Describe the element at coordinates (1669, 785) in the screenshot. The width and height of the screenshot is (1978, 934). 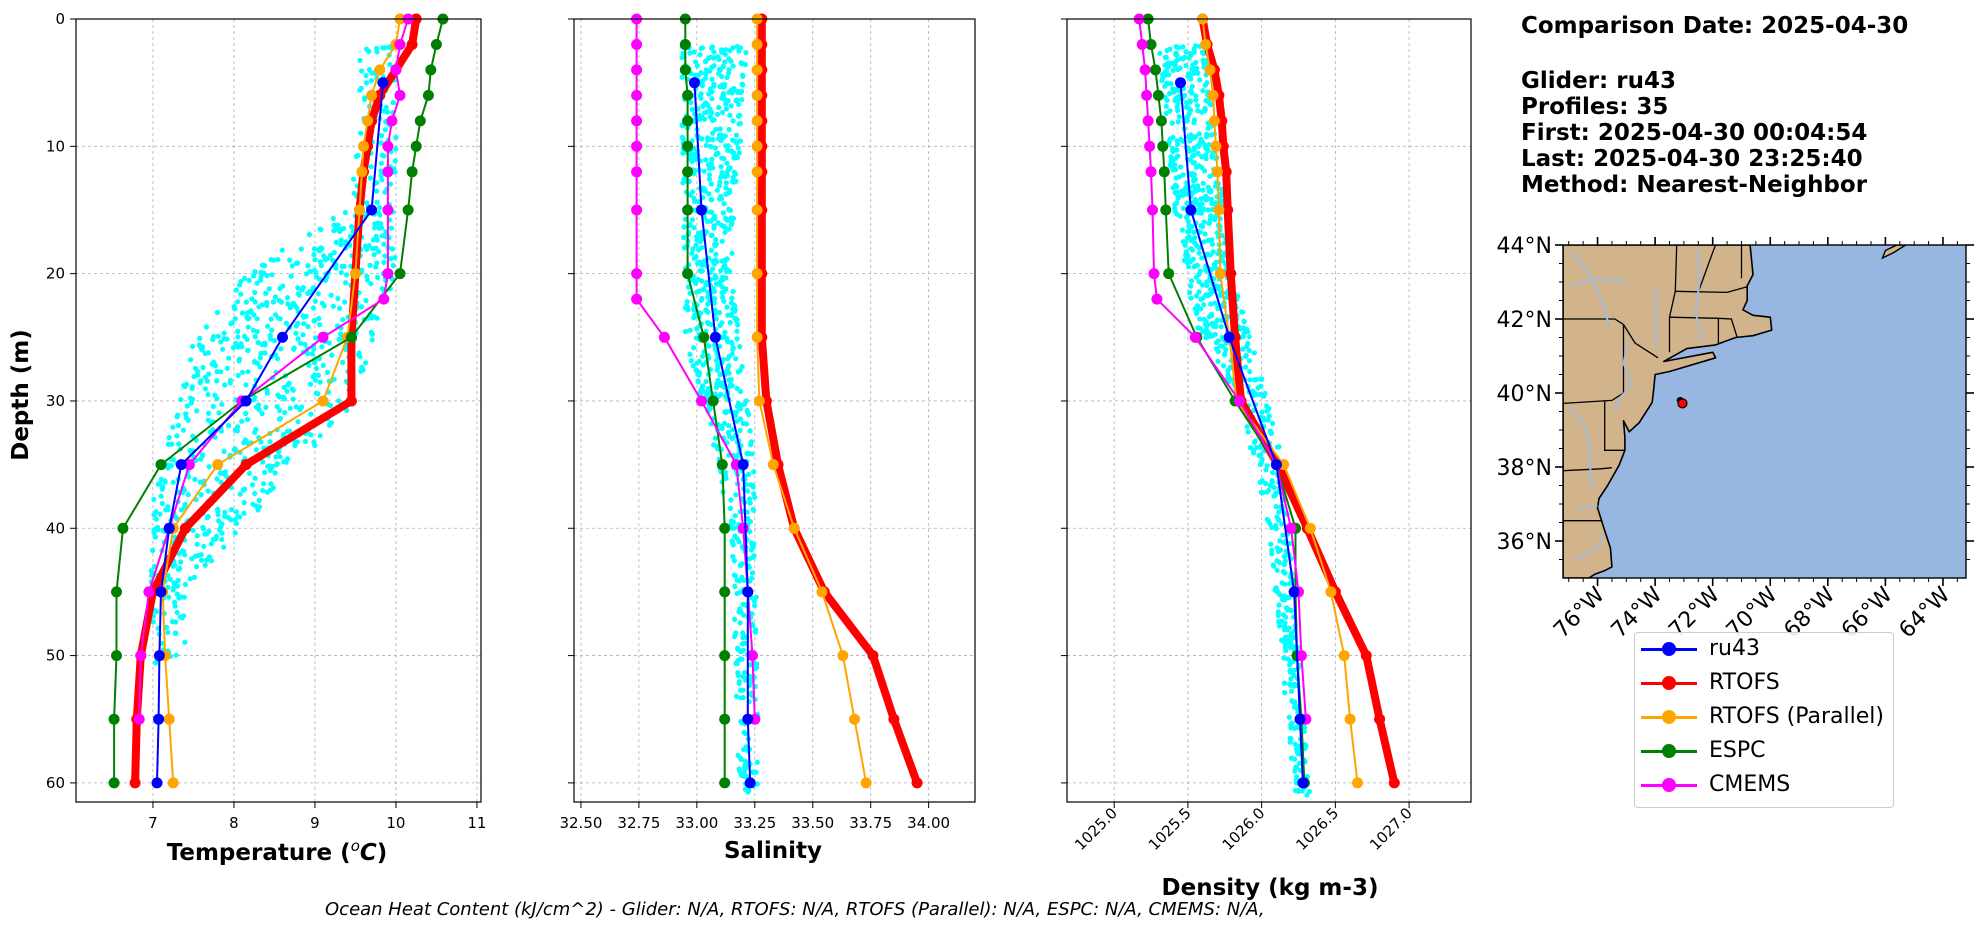
I see `legend-marker` at that location.